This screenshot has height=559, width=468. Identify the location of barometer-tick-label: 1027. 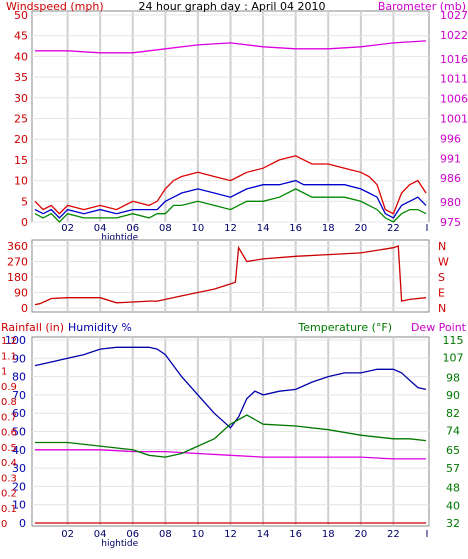
(454, 15).